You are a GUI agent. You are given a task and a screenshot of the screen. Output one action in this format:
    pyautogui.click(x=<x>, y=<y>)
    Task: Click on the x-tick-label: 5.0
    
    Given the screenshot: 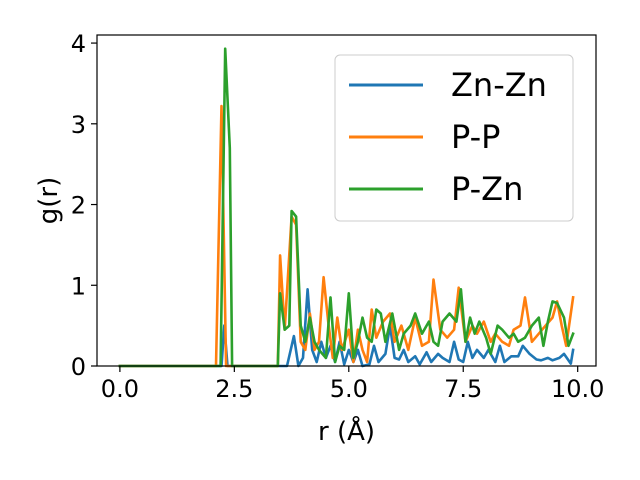 What is the action you would take?
    pyautogui.click(x=349, y=389)
    